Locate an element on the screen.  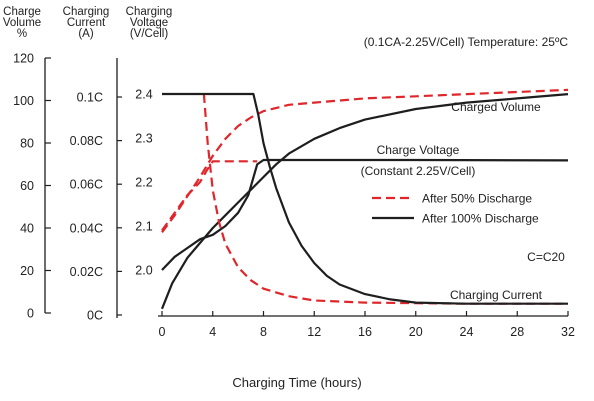
volume-tick-label: 20 is located at coordinates (27, 271).